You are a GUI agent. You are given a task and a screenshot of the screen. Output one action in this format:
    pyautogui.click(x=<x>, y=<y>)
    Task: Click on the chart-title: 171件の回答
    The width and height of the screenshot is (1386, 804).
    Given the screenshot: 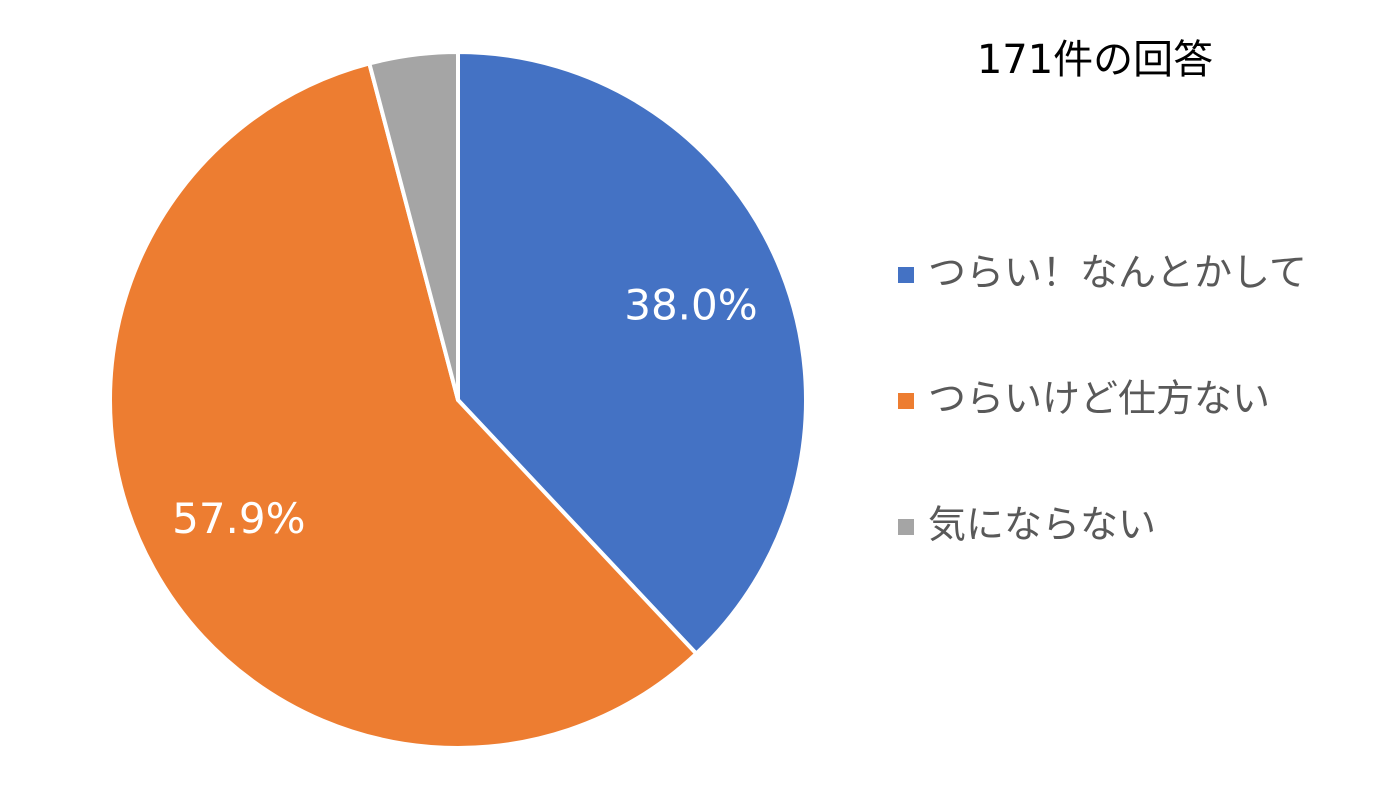 What is the action you would take?
    pyautogui.click(x=1095, y=60)
    